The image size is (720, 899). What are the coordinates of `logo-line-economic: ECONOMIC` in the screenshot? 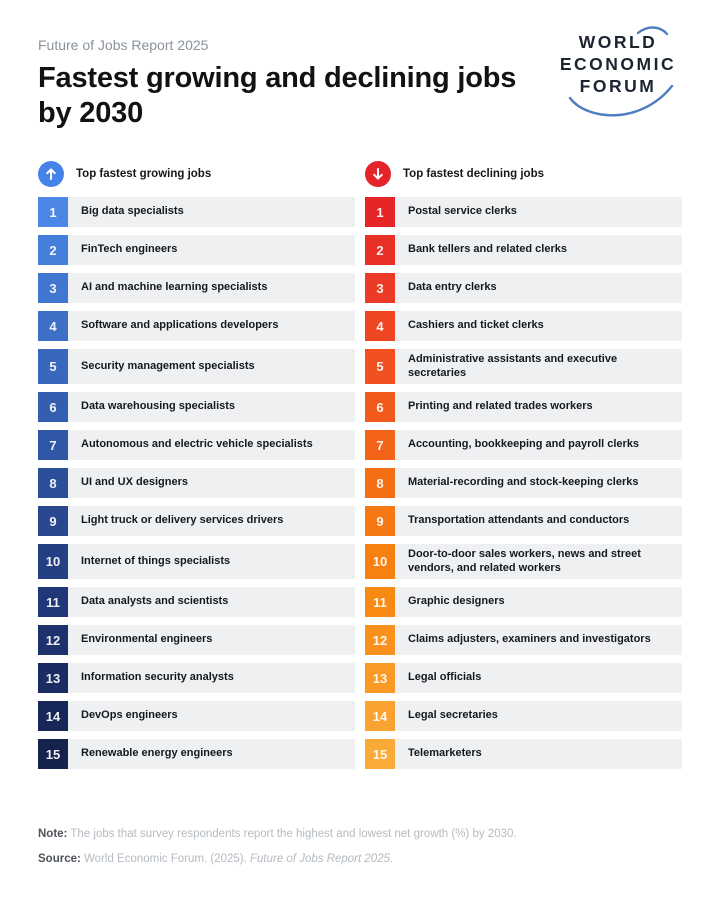 It's located at (618, 64).